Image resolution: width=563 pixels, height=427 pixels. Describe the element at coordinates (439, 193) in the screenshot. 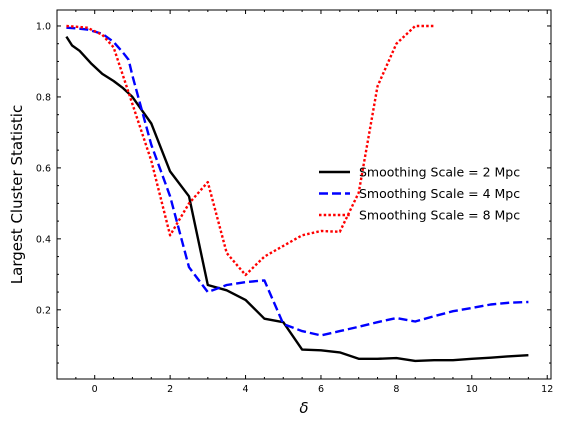

I see `legend-label-2: Smoothing Scale = 4 Mpc` at that location.